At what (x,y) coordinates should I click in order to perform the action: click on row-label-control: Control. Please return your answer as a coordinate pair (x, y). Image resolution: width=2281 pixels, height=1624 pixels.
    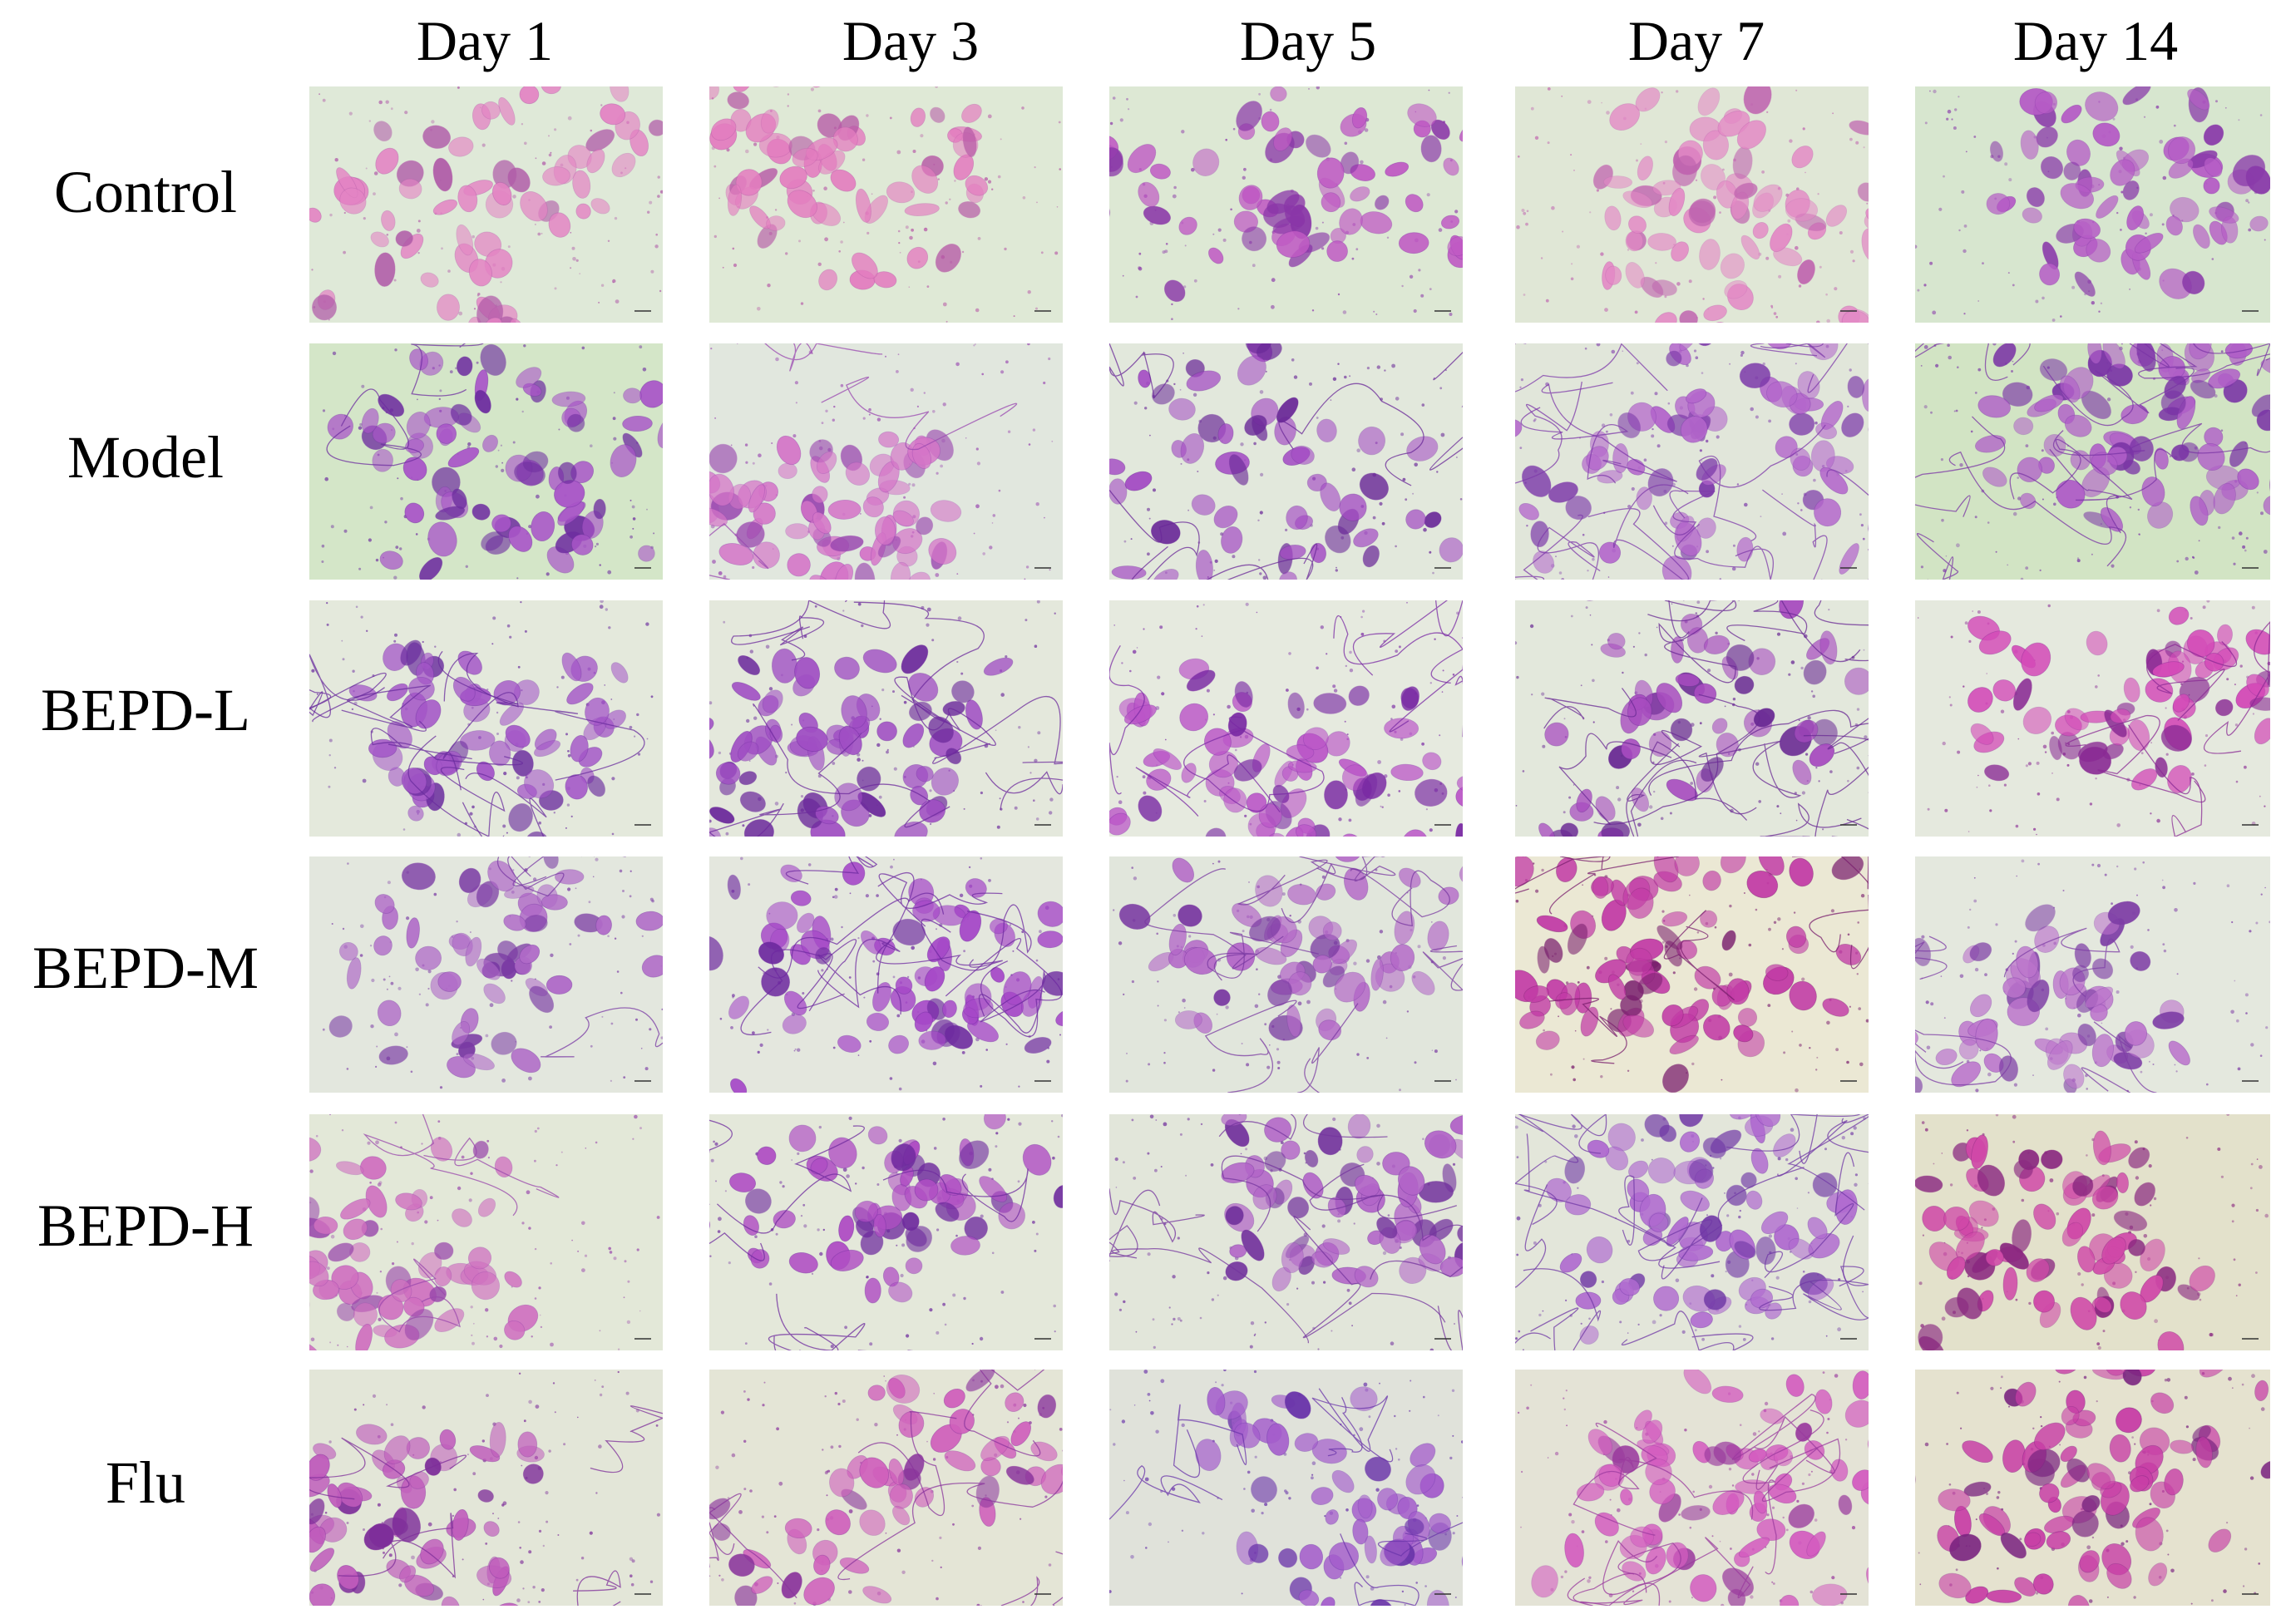
    Looking at the image, I should click on (145, 192).